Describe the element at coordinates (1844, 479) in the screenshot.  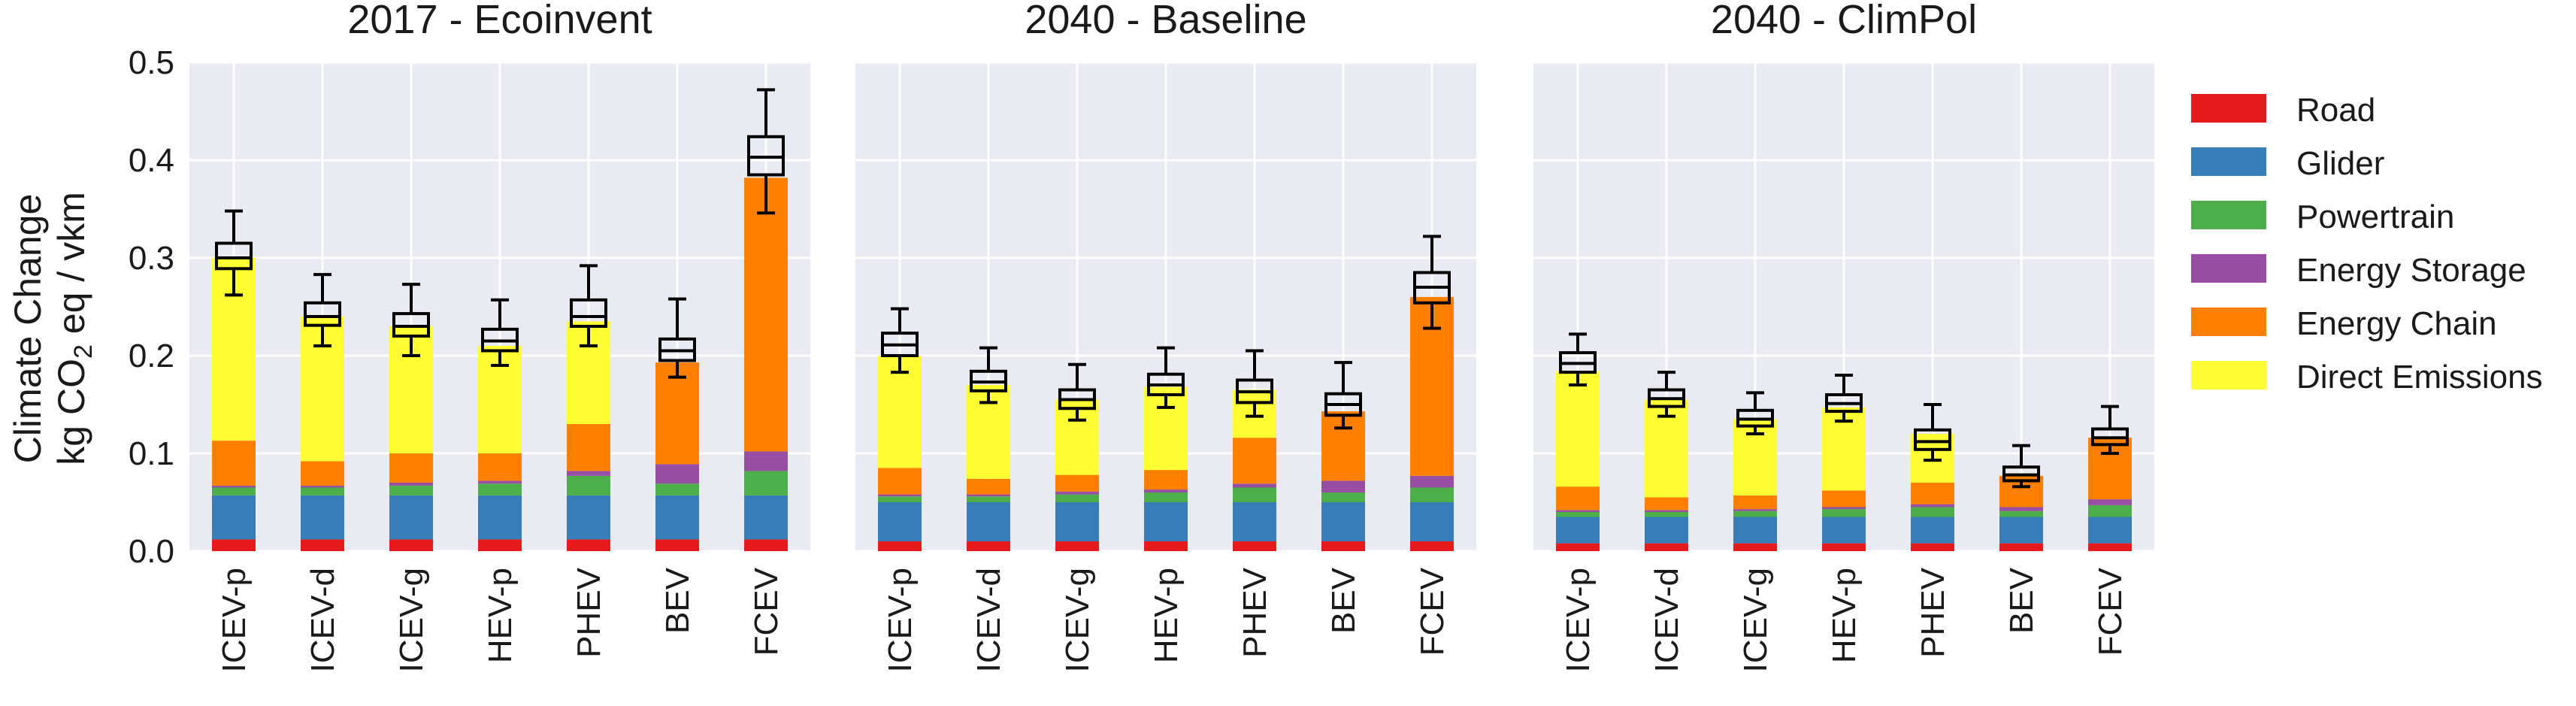
I see `bar-stack-HEV-p` at that location.